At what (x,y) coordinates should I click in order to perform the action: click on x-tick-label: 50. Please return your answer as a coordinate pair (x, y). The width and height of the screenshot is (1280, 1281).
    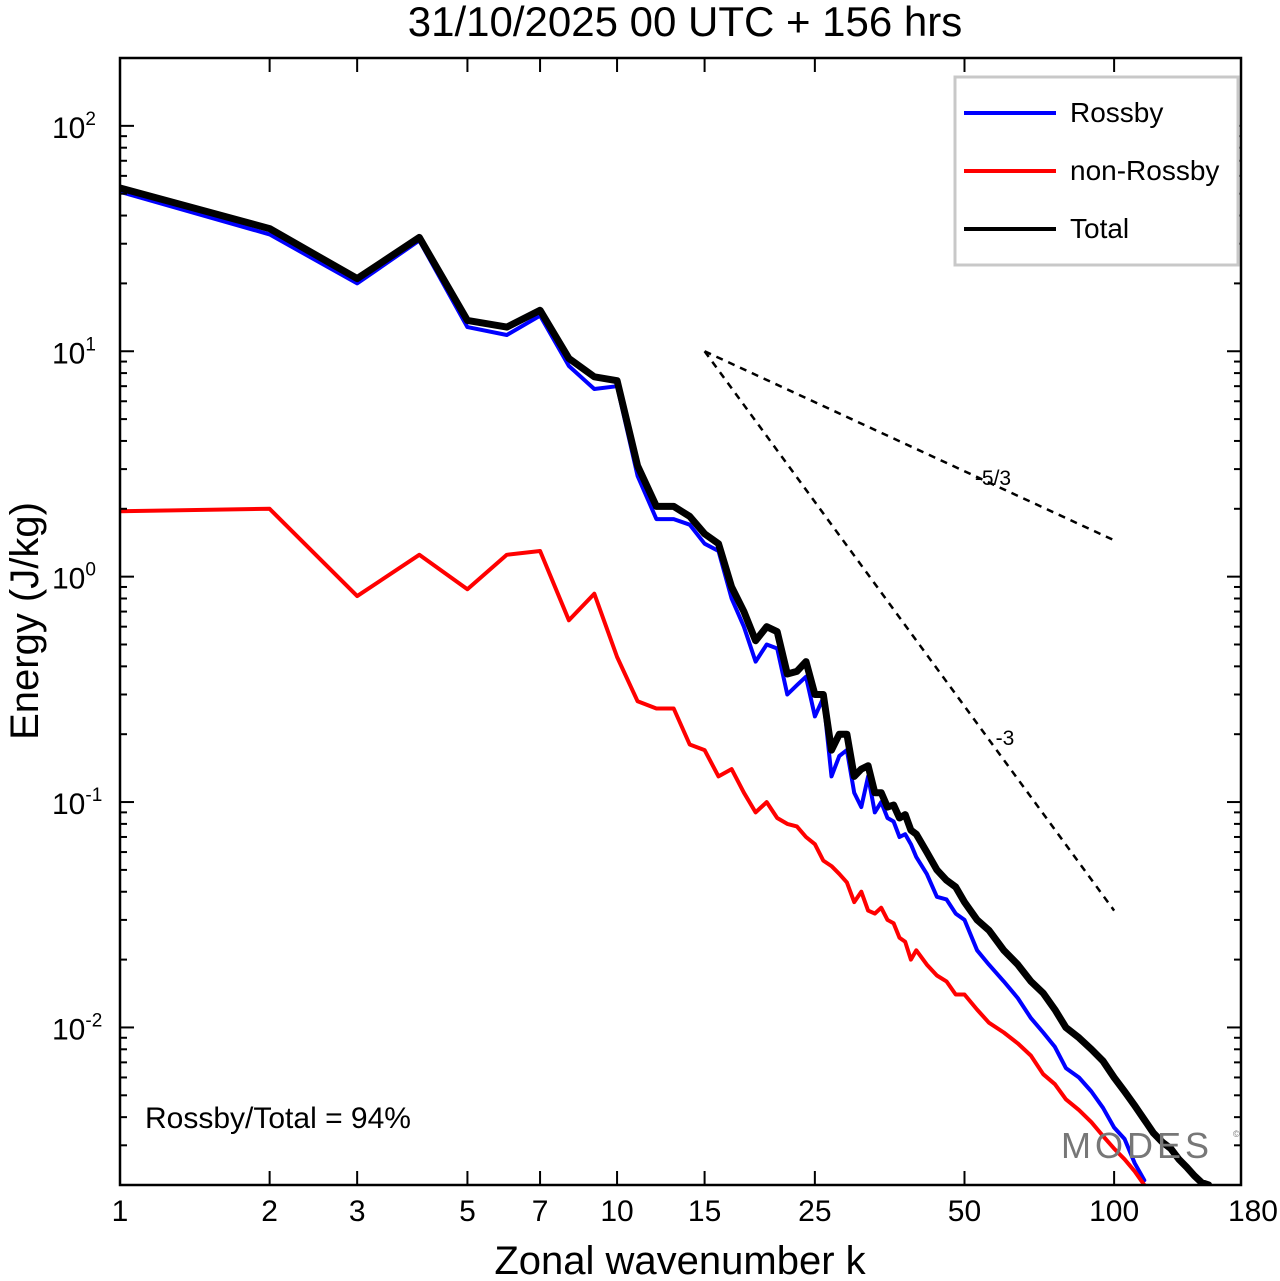
    Looking at the image, I should click on (964, 1211).